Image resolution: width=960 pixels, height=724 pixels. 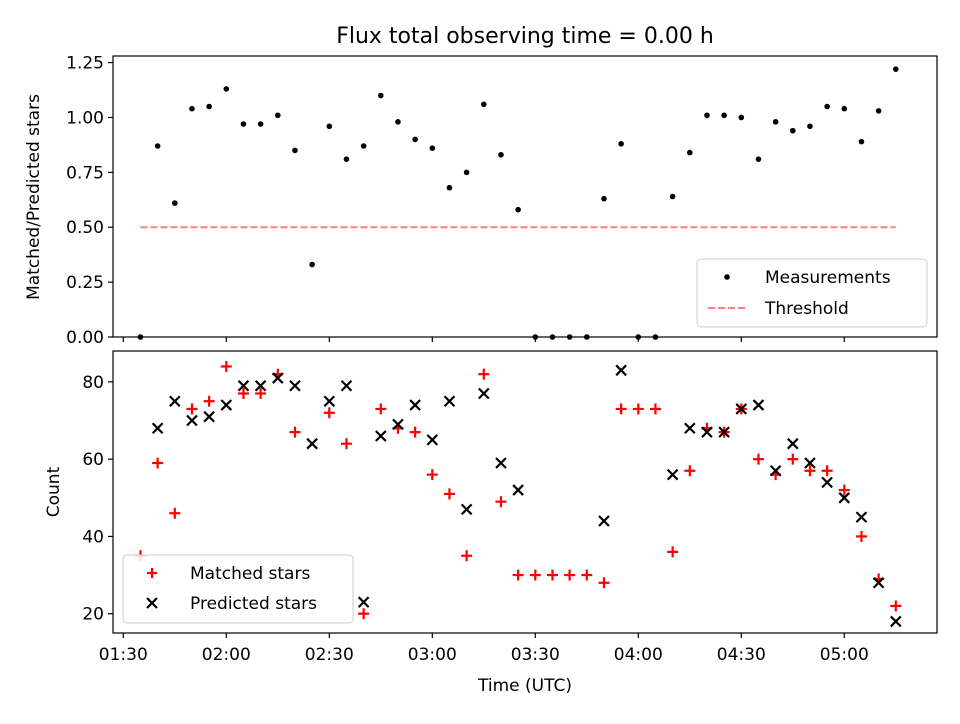 What do you see at coordinates (828, 278) in the screenshot?
I see `legend-measurements-label: Measurements` at bounding box center [828, 278].